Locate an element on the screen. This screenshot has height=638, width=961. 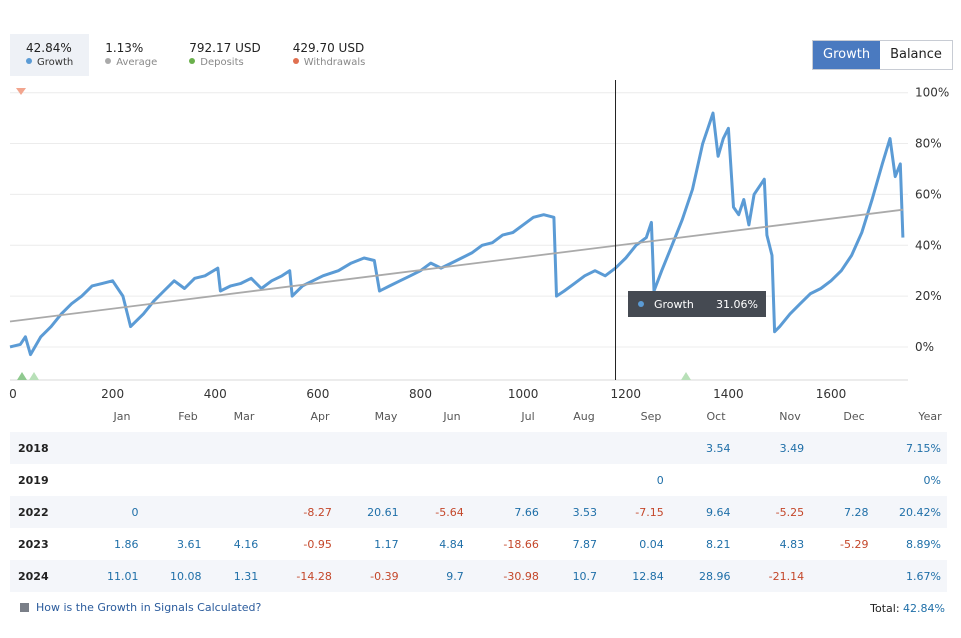
tooltip-label: Growth is located at coordinates (674, 304).